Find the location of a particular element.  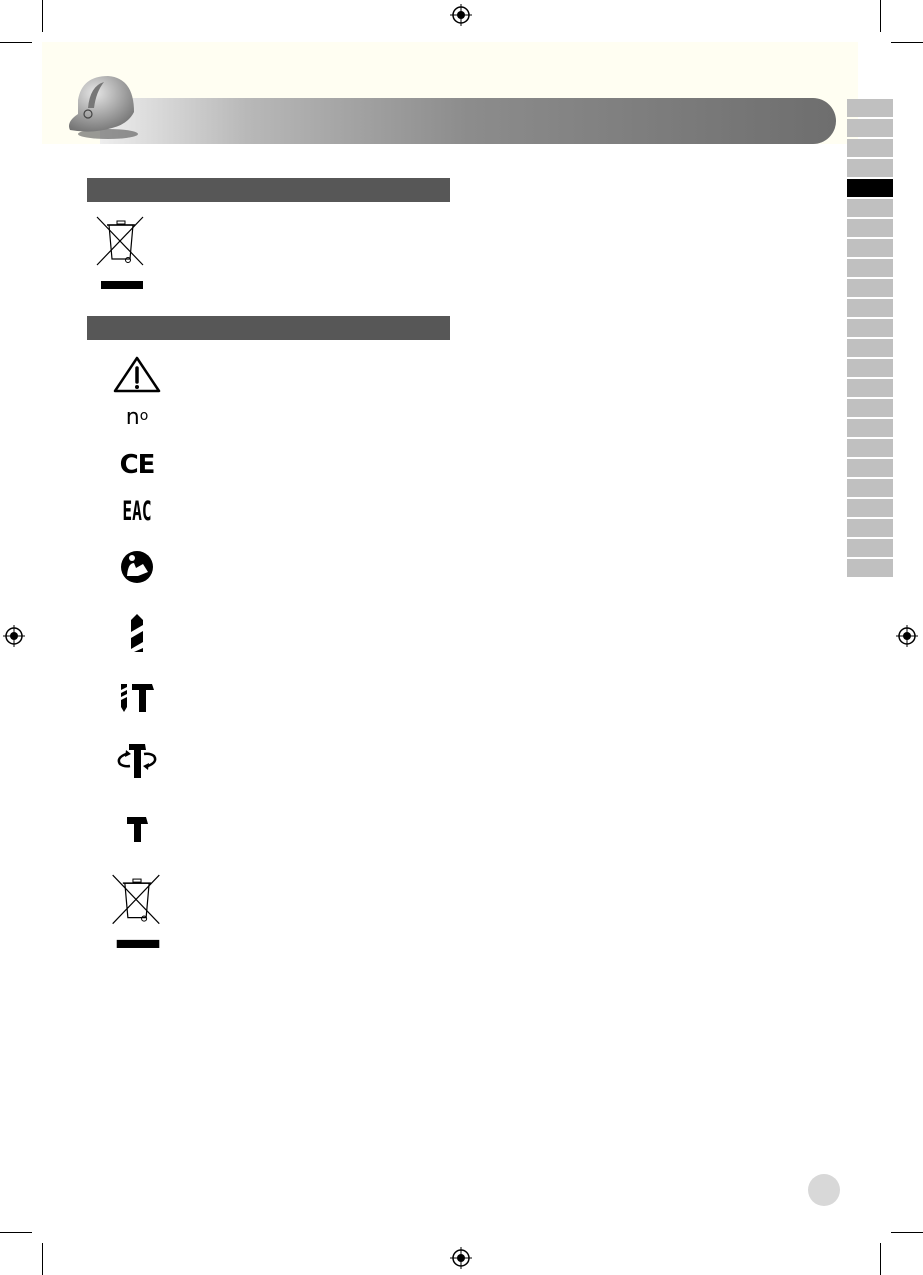

header-bar is located at coordinates (468, 121).